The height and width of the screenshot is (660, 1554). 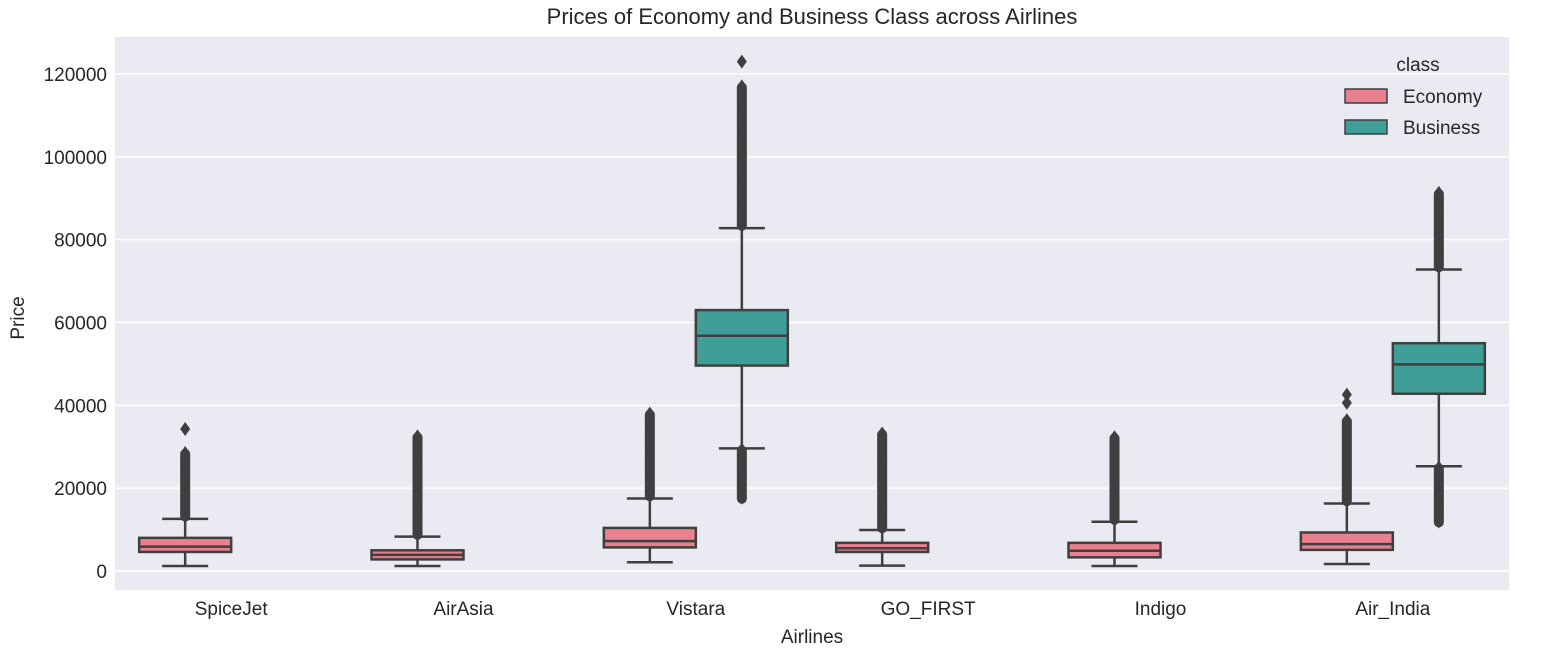 What do you see at coordinates (1443, 97) in the screenshot?
I see `legend-label-economy: Economy` at bounding box center [1443, 97].